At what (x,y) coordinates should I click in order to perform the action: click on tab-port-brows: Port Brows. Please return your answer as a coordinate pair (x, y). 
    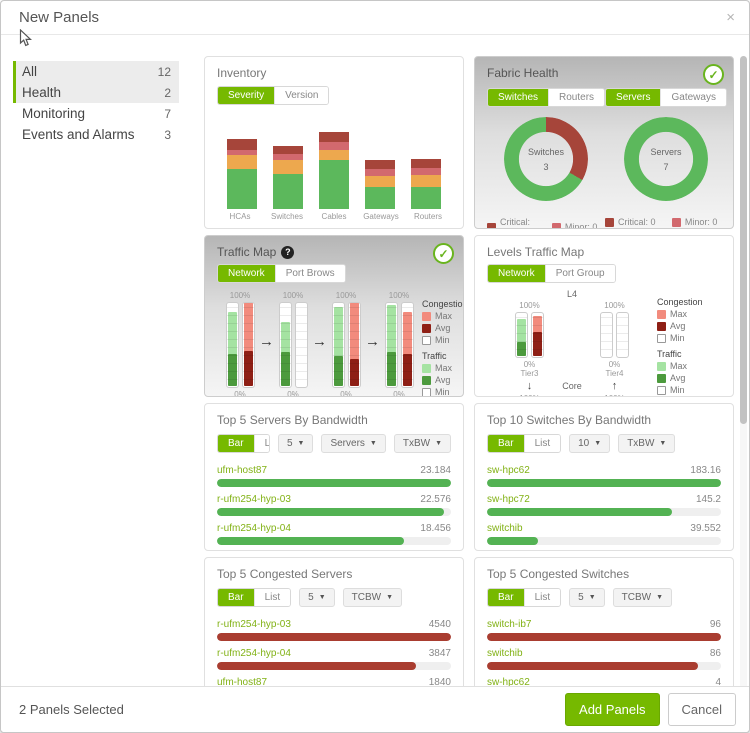
    Looking at the image, I should click on (309, 273).